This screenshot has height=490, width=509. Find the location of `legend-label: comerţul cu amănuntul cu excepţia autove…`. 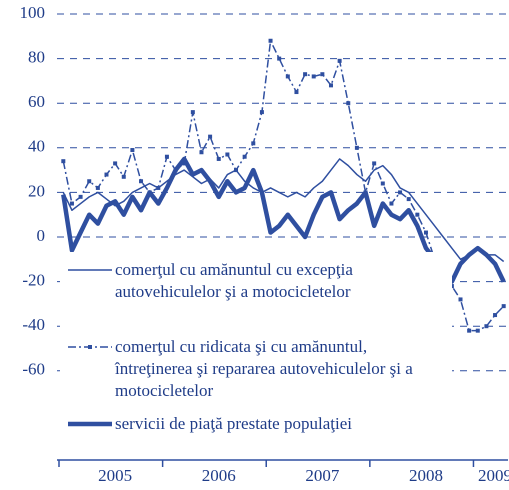

legend-label: comerţul cu amănuntul cu excepţia autove… is located at coordinates (234, 280).